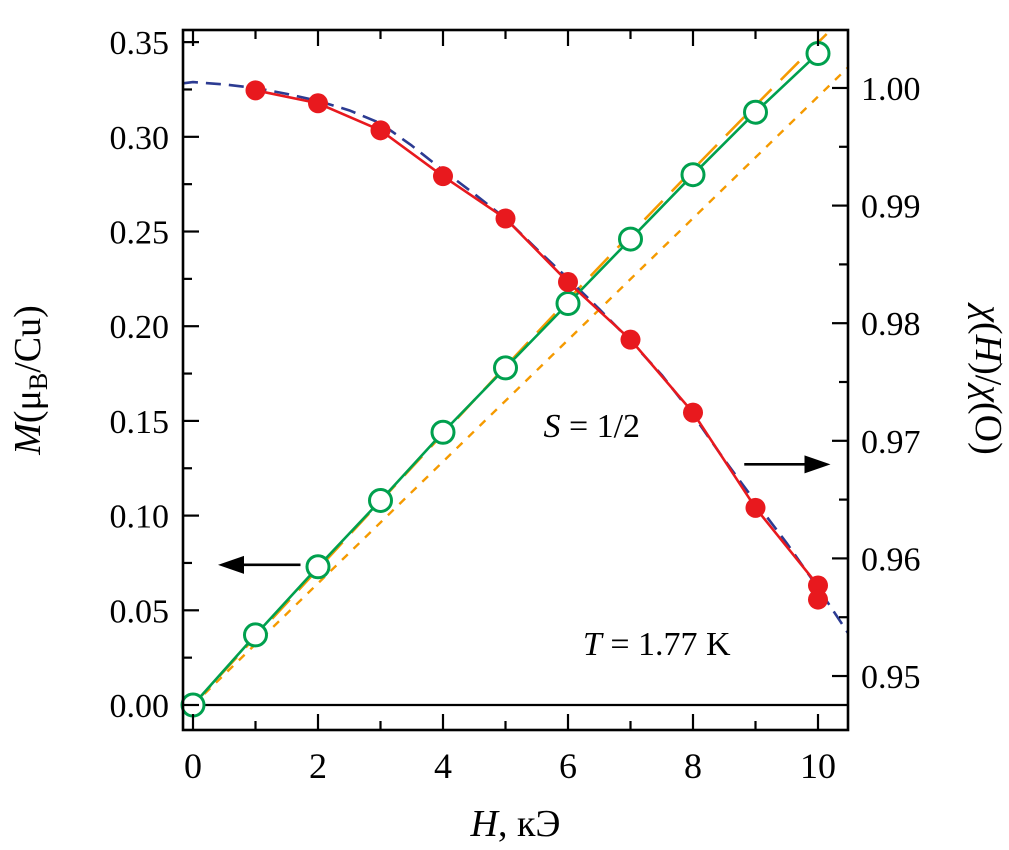  Describe the element at coordinates (193, 766) in the screenshot. I see `x-tick-label: 0` at that location.